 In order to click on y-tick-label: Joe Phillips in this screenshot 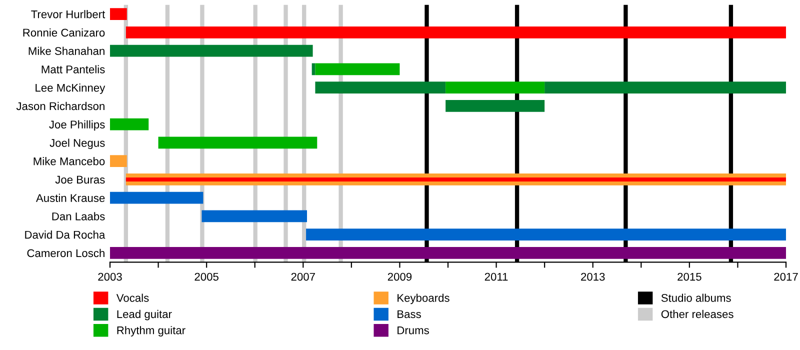, I will do `click(77, 125)`.